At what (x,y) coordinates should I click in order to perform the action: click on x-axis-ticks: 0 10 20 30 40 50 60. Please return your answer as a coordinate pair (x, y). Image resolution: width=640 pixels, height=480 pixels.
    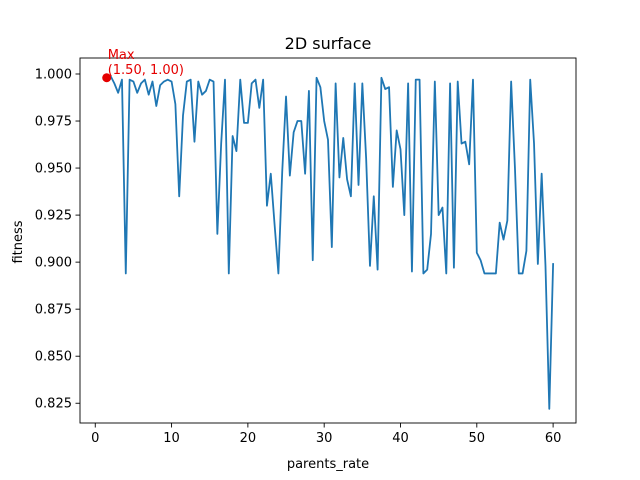
    Looking at the image, I should click on (326, 434).